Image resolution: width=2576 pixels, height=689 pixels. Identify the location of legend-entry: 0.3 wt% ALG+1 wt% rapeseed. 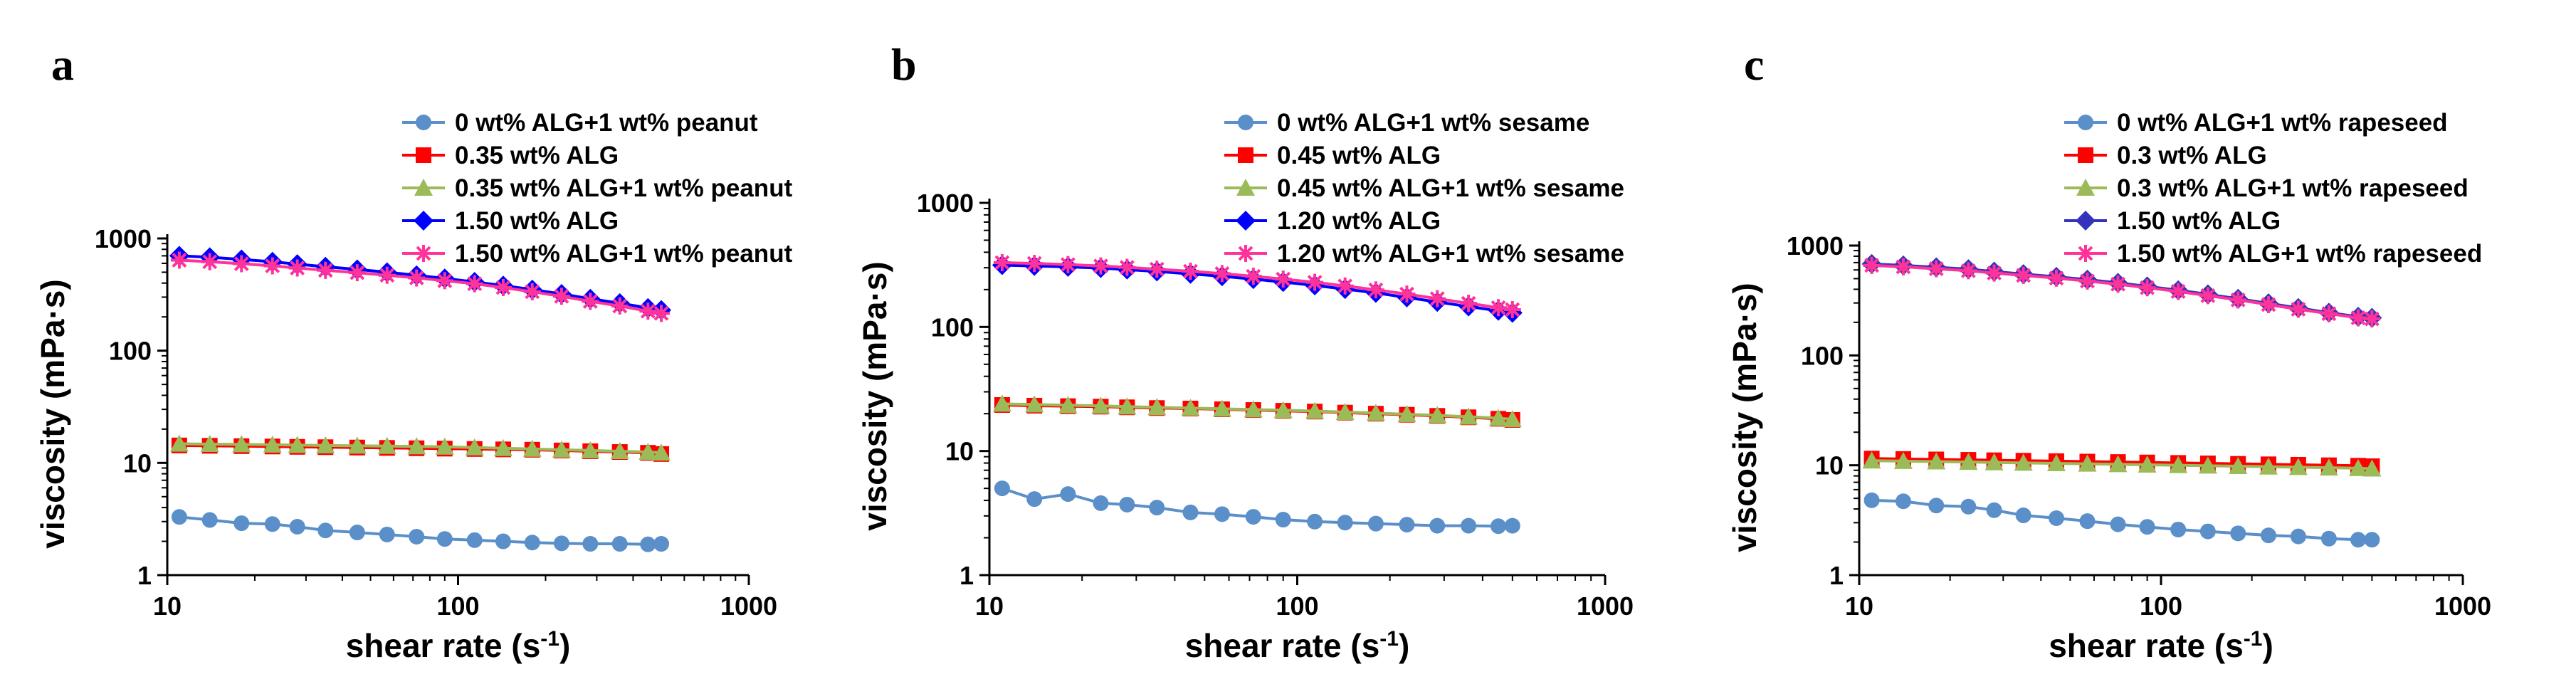
(2293, 188).